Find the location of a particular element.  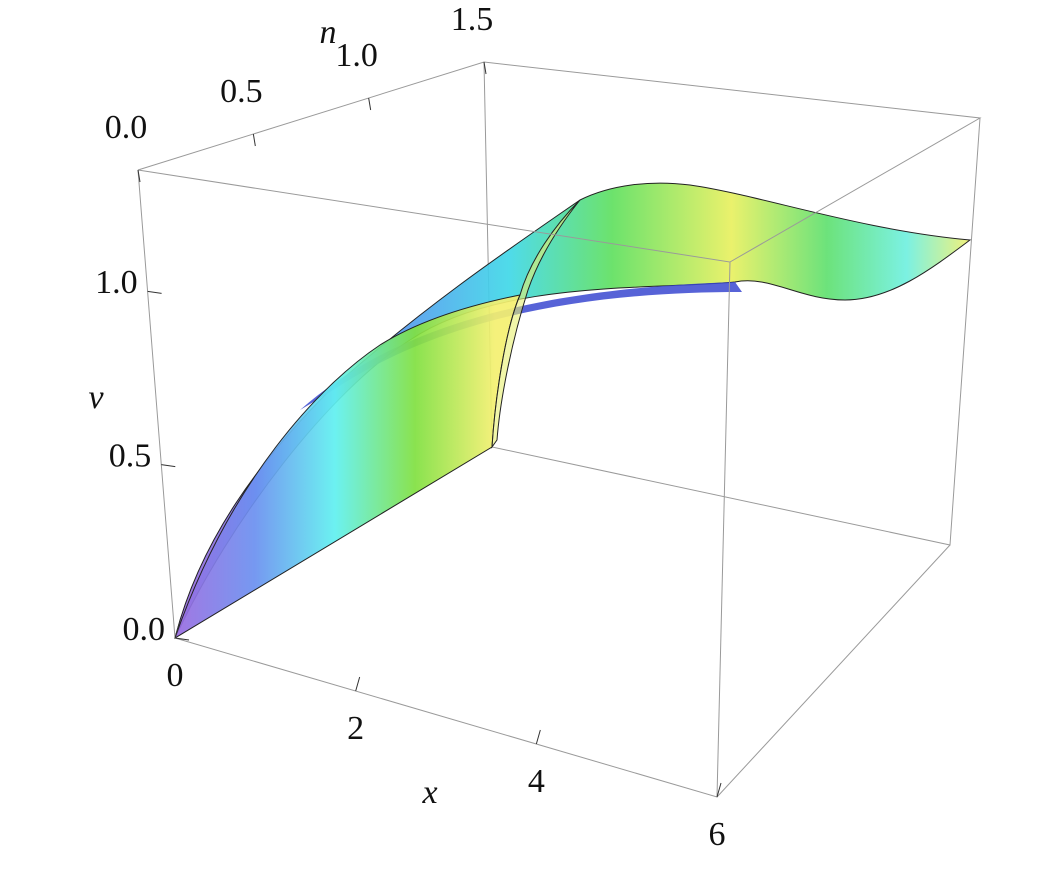

n-tick-label: 1.0 is located at coordinates (356, 55).